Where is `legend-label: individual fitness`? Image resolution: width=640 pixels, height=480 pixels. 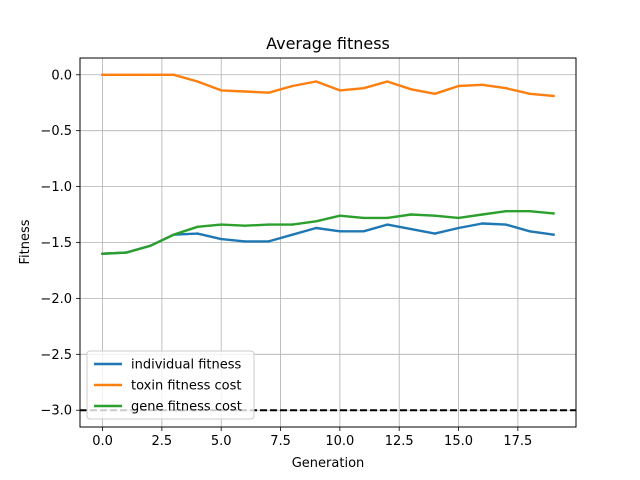
legend-label: individual fitness is located at coordinates (186, 365).